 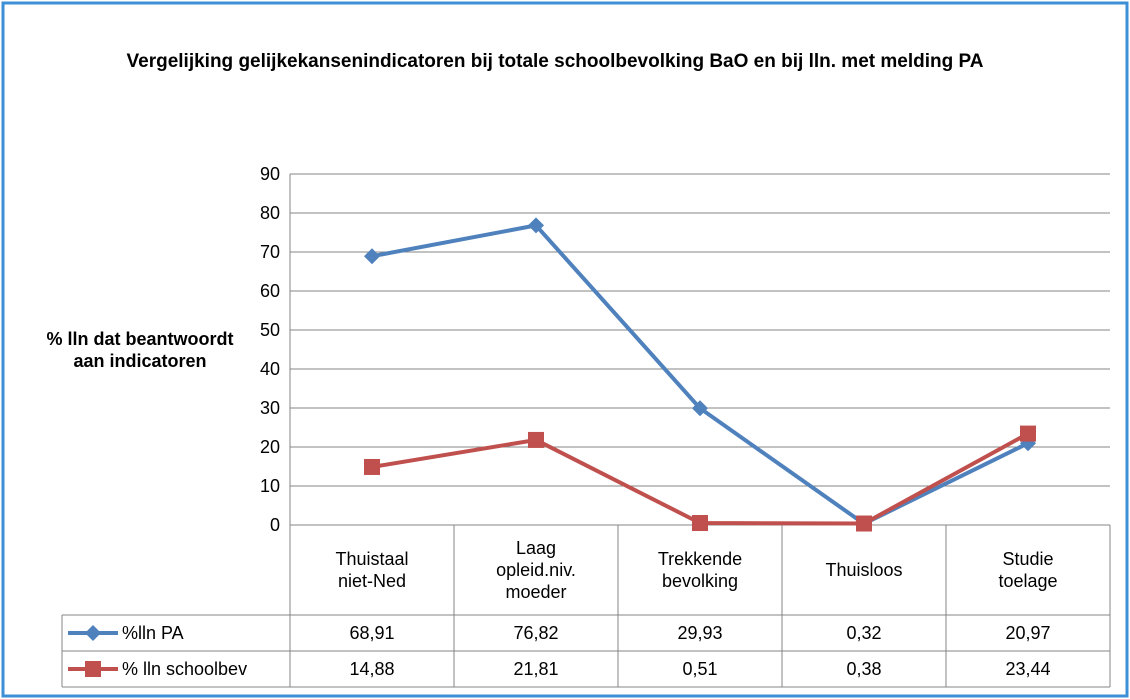 What do you see at coordinates (269, 447) in the screenshot?
I see `y-tick-label: 20` at bounding box center [269, 447].